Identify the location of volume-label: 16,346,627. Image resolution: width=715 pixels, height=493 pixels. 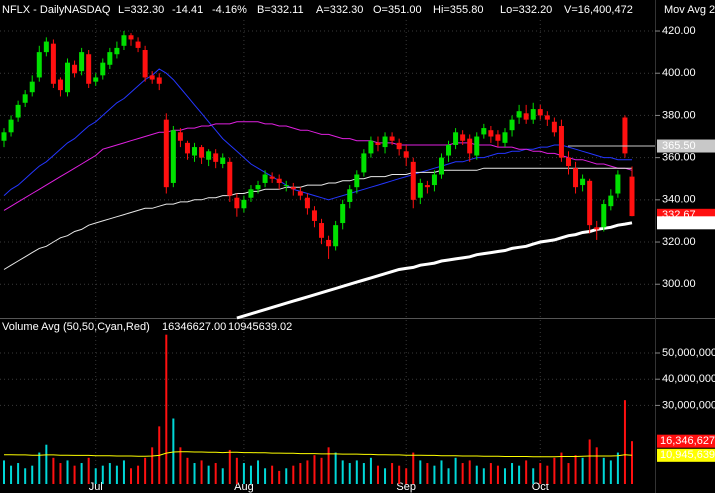
(687, 441).